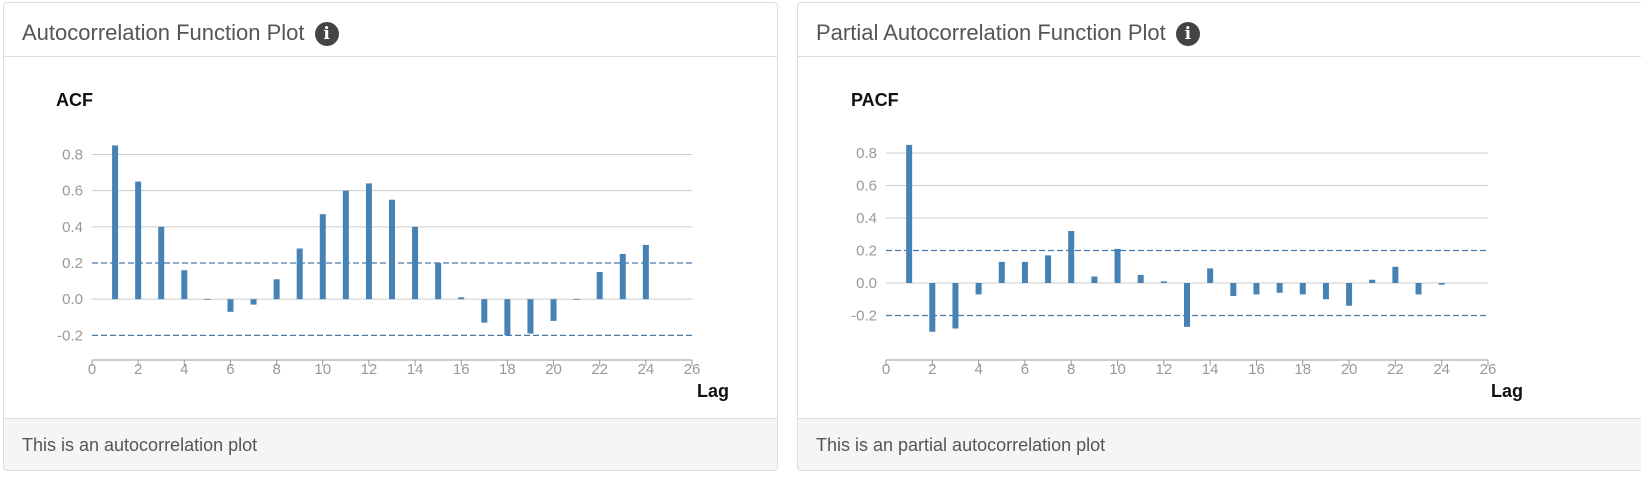 This screenshot has height=499, width=1641. What do you see at coordinates (72, 227) in the screenshot?
I see `y-tick-label: 0.4` at bounding box center [72, 227].